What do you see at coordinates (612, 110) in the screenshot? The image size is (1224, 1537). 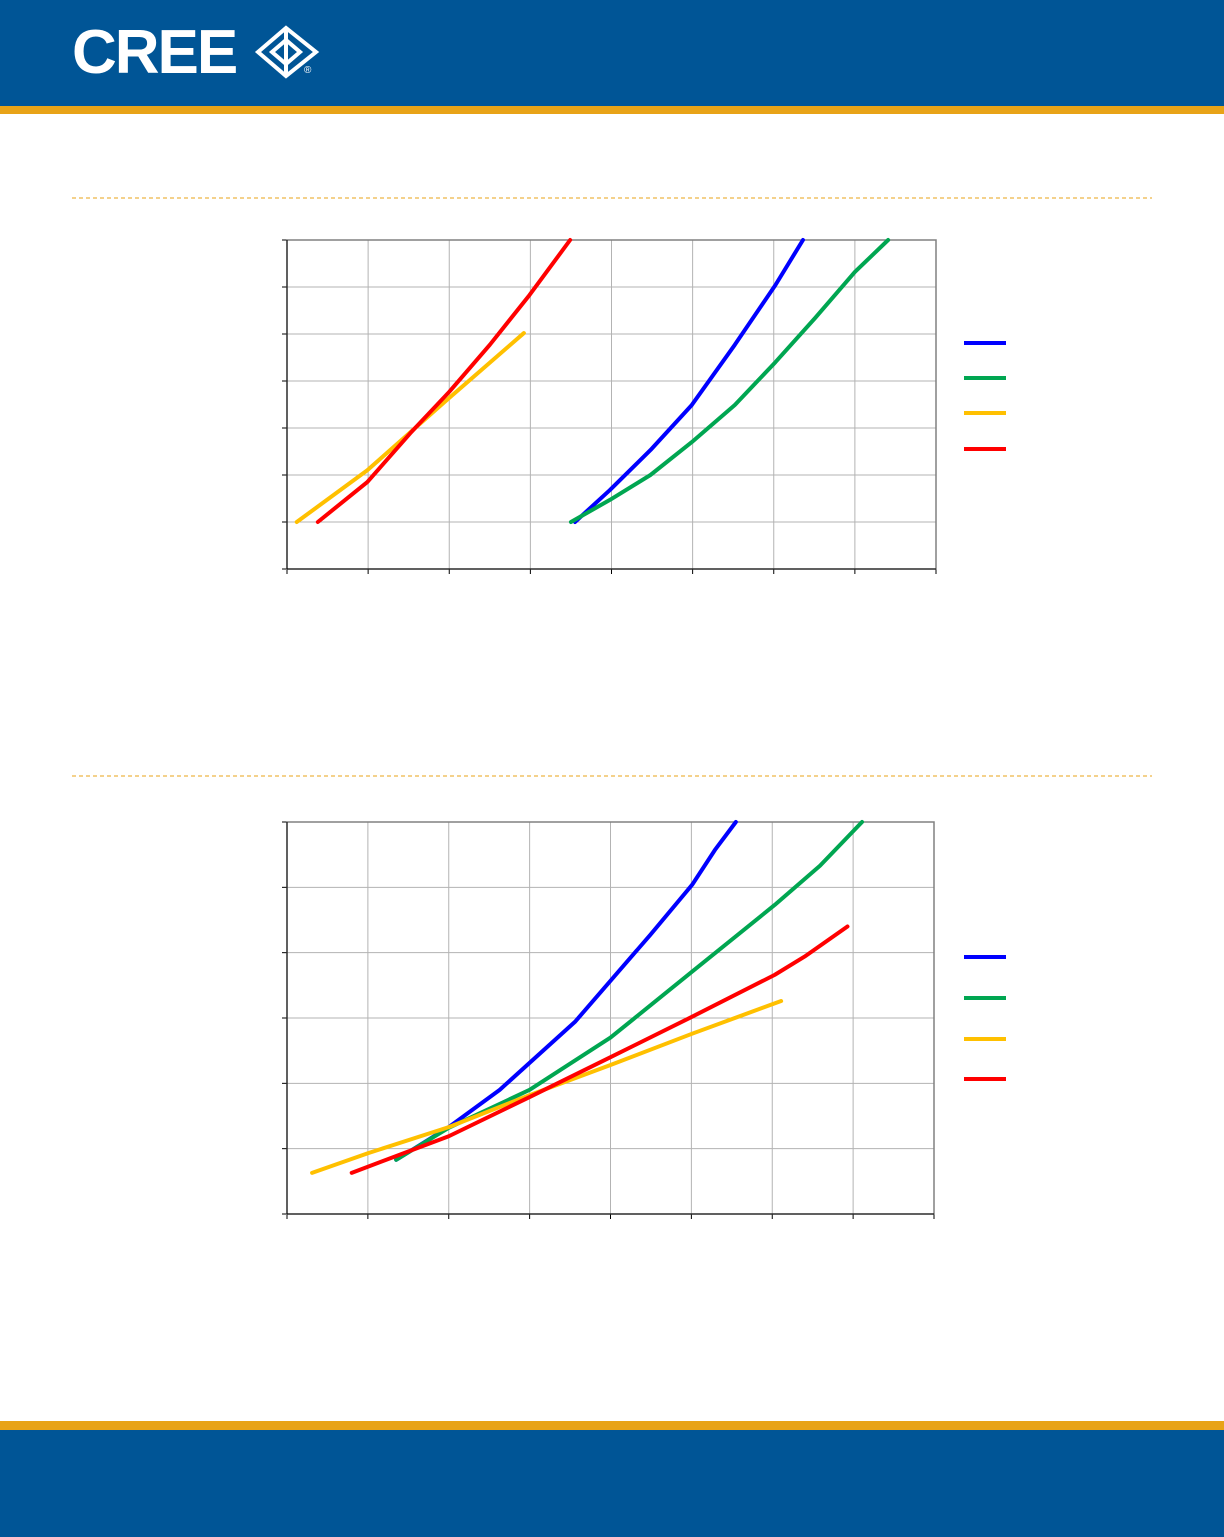 I see `header-stripe` at bounding box center [612, 110].